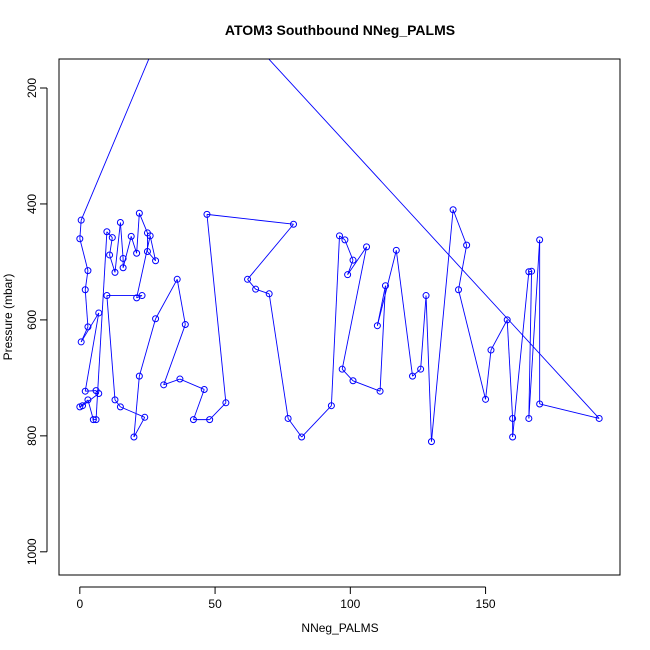 The image size is (650, 650). I want to click on y-tick-label: 200, so click(32, 88).